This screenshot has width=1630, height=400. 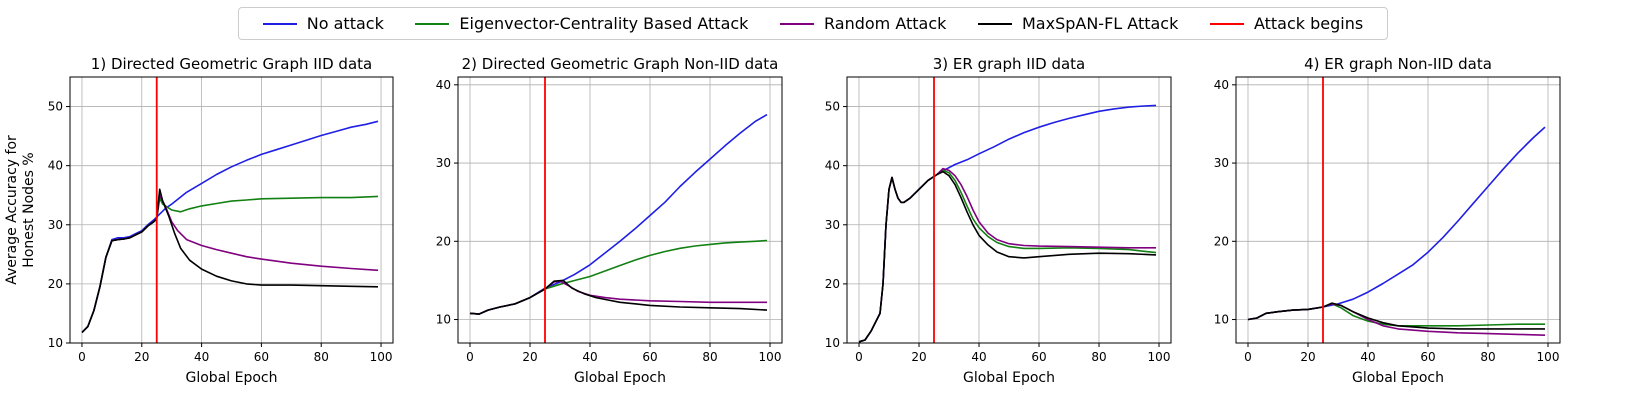 I want to click on legend-item: MaxSpAN-FL Attack, so click(x=1078, y=23).